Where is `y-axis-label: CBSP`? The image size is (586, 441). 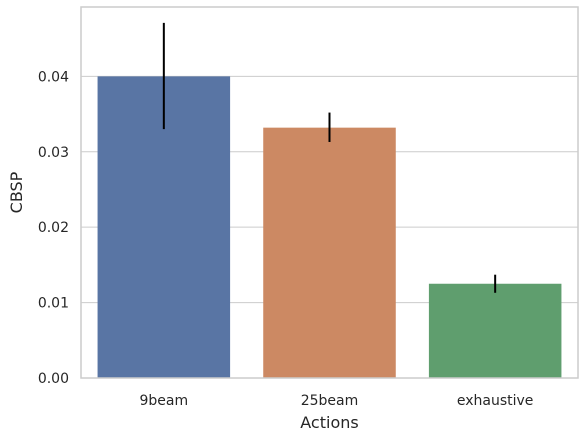 y-axis-label: CBSP is located at coordinates (16, 192).